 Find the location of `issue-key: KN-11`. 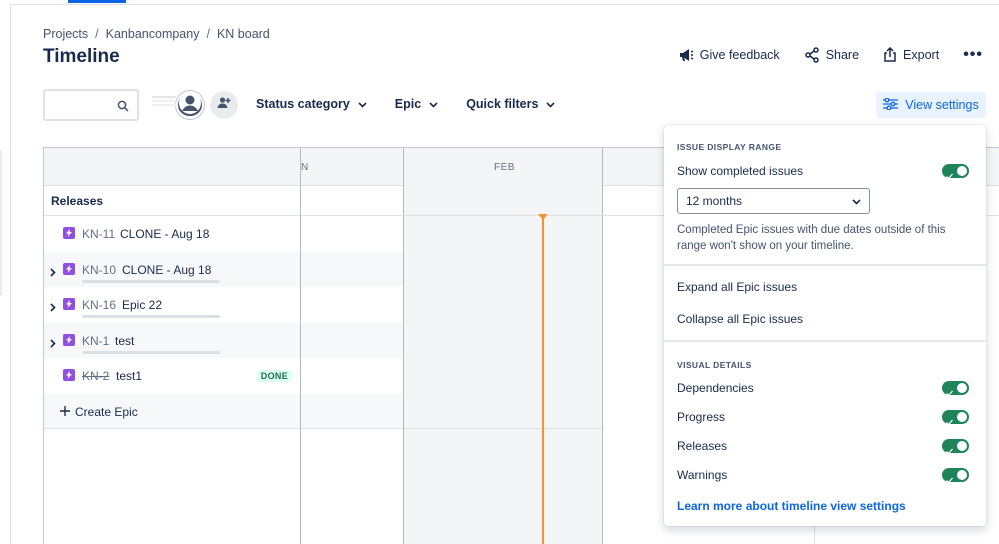

issue-key: KN-11 is located at coordinates (99, 234).